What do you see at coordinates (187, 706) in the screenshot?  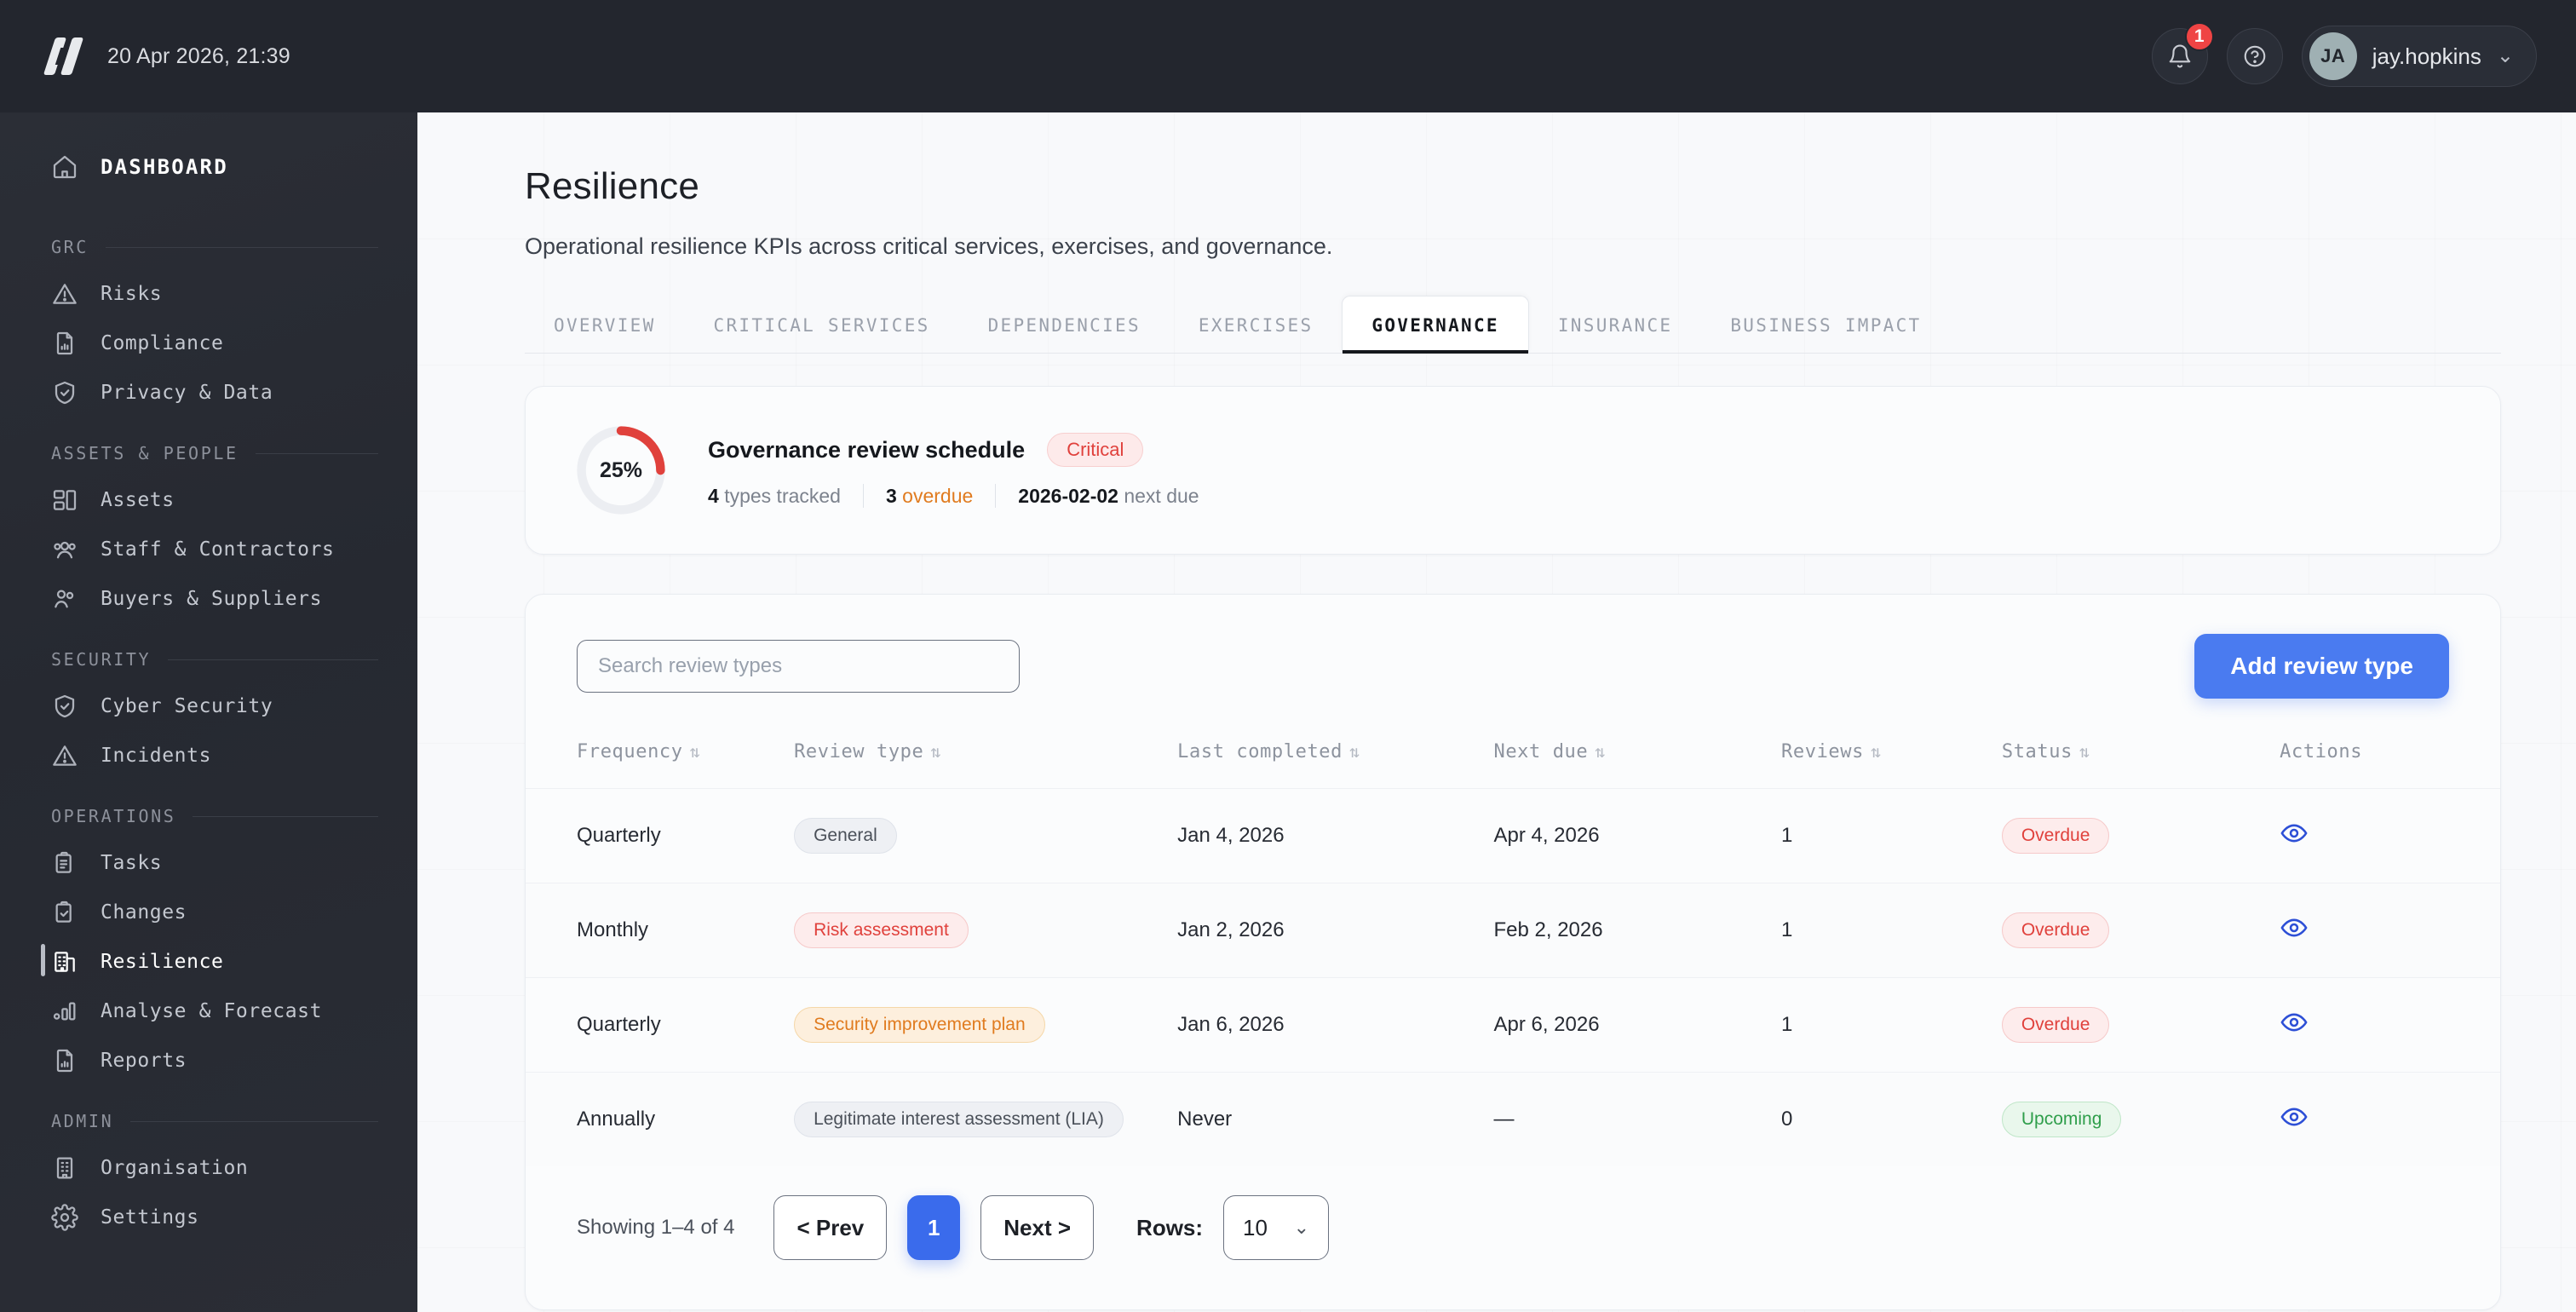 I see `sidebar-item-label: Cyber Security` at bounding box center [187, 706].